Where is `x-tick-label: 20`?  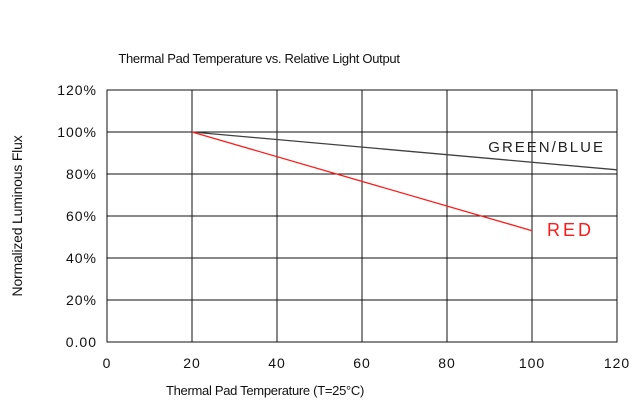 x-tick-label: 20 is located at coordinates (192, 363).